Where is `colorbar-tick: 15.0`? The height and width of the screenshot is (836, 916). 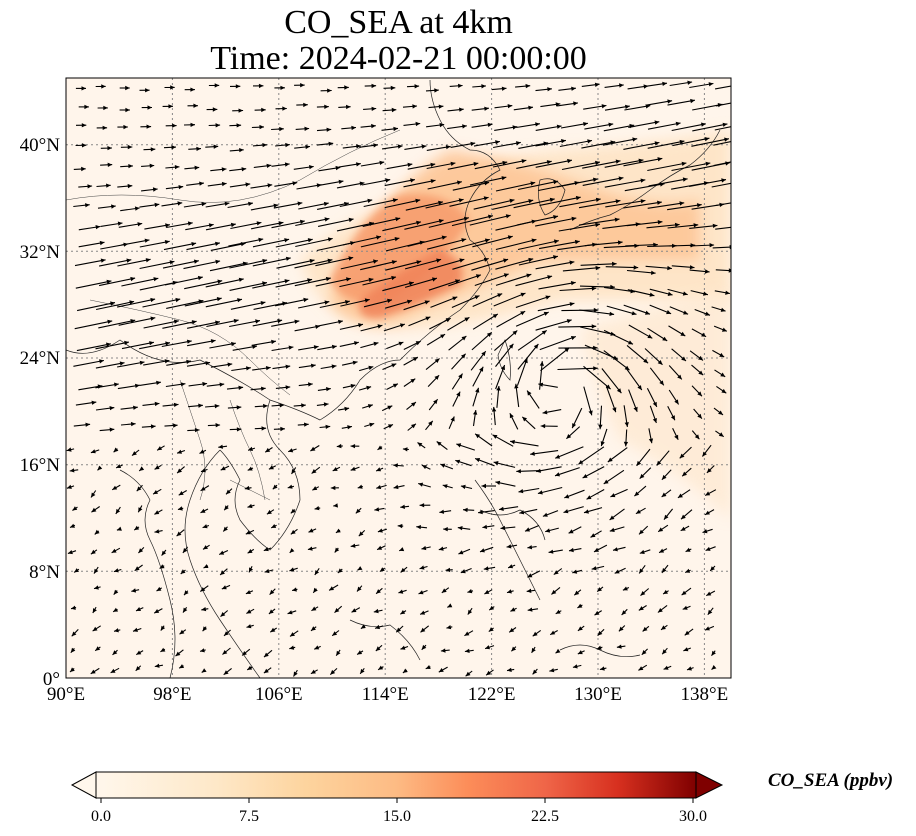
colorbar-tick: 15.0 is located at coordinates (397, 816).